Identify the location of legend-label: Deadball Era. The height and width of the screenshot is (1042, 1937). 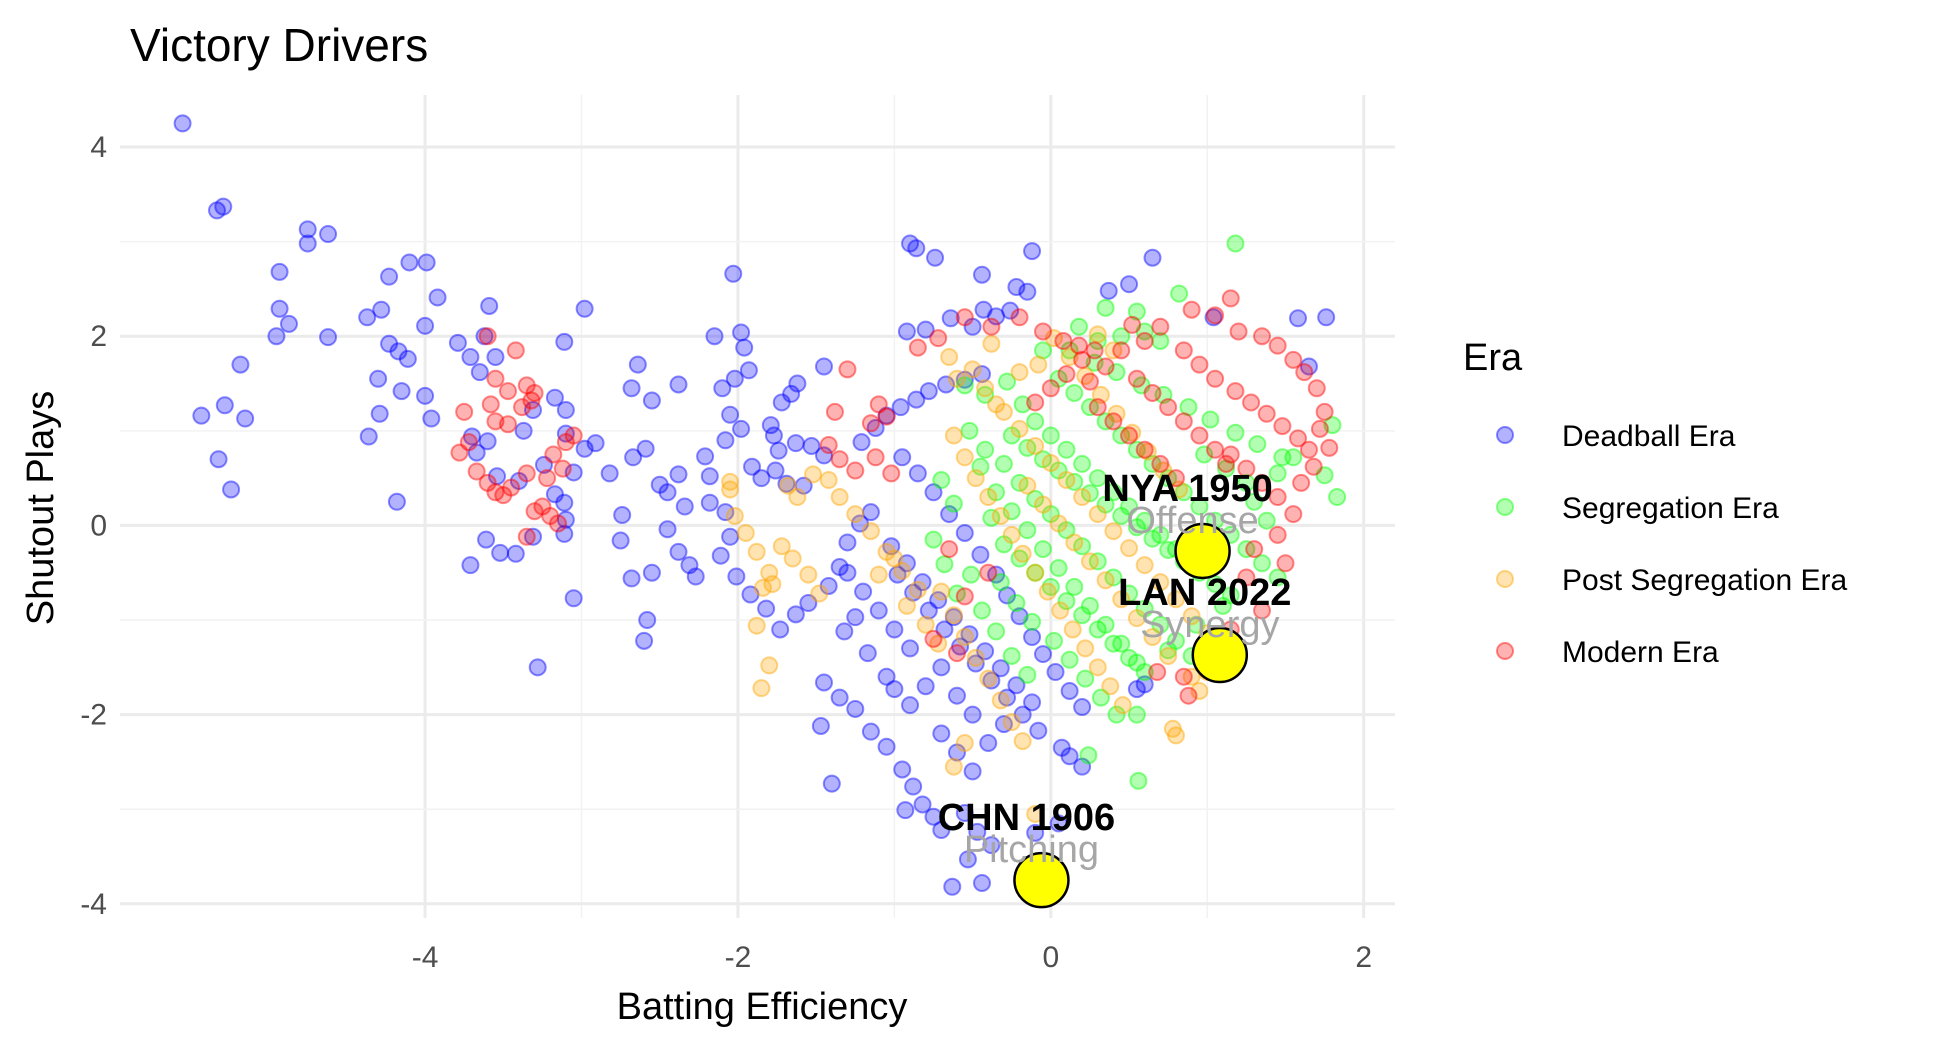
(1649, 436).